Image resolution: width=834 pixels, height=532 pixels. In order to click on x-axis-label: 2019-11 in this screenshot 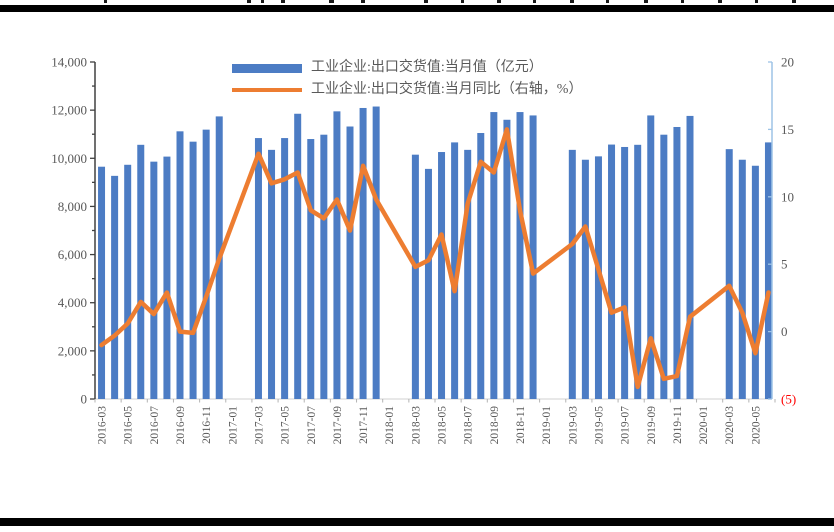, I will do `click(678, 425)`.